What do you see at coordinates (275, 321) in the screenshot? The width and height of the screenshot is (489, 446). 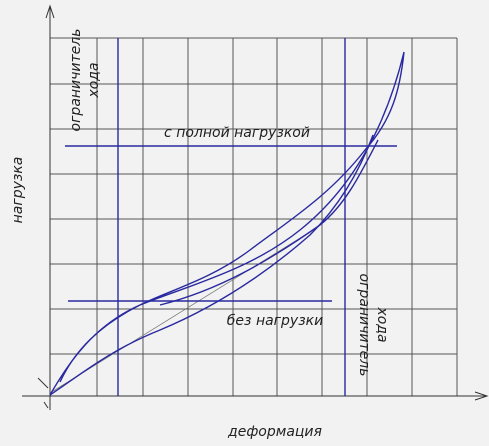 I see `no-load-label: без нагрузки` at bounding box center [275, 321].